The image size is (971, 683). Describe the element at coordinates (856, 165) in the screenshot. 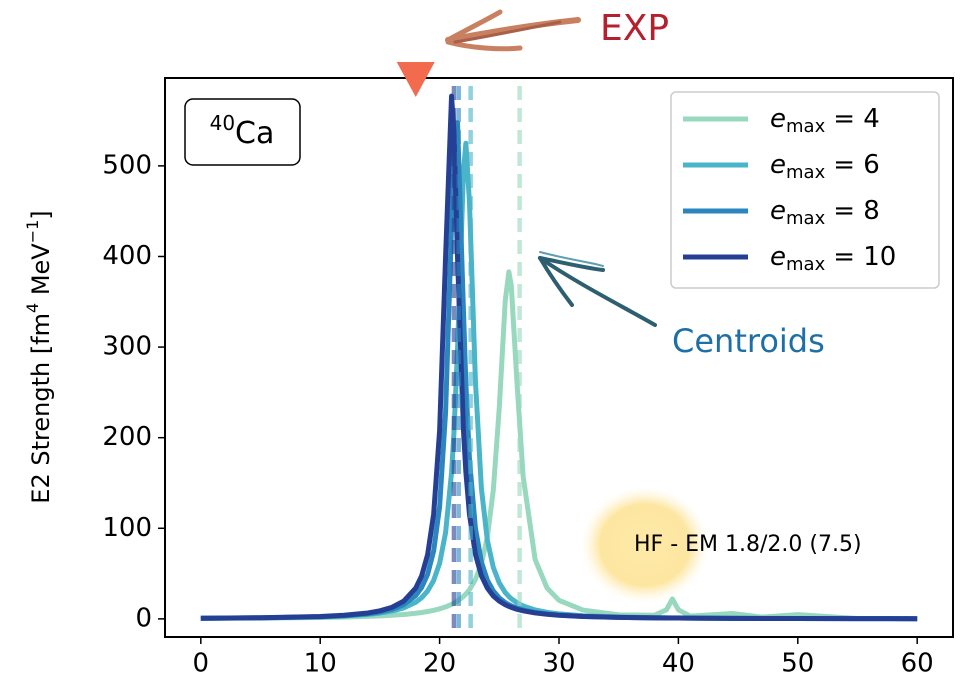

I see `legend-label: = 6` at that location.